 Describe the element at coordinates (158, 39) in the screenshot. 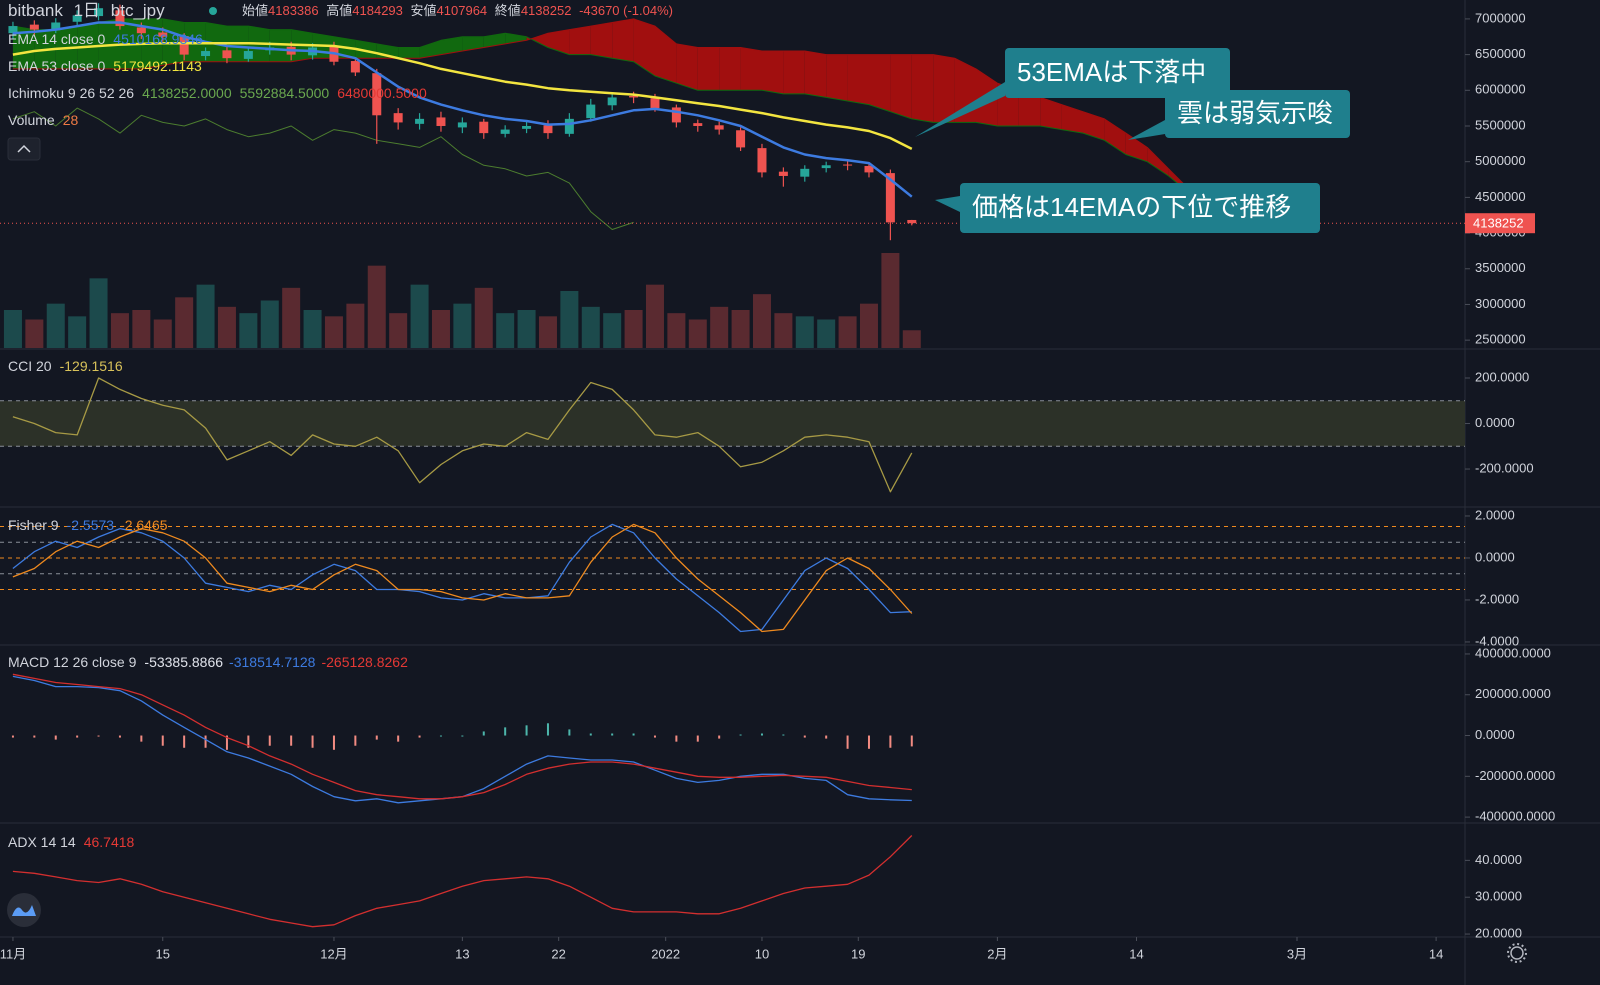

I see `legend-value: 4510168.9346` at that location.